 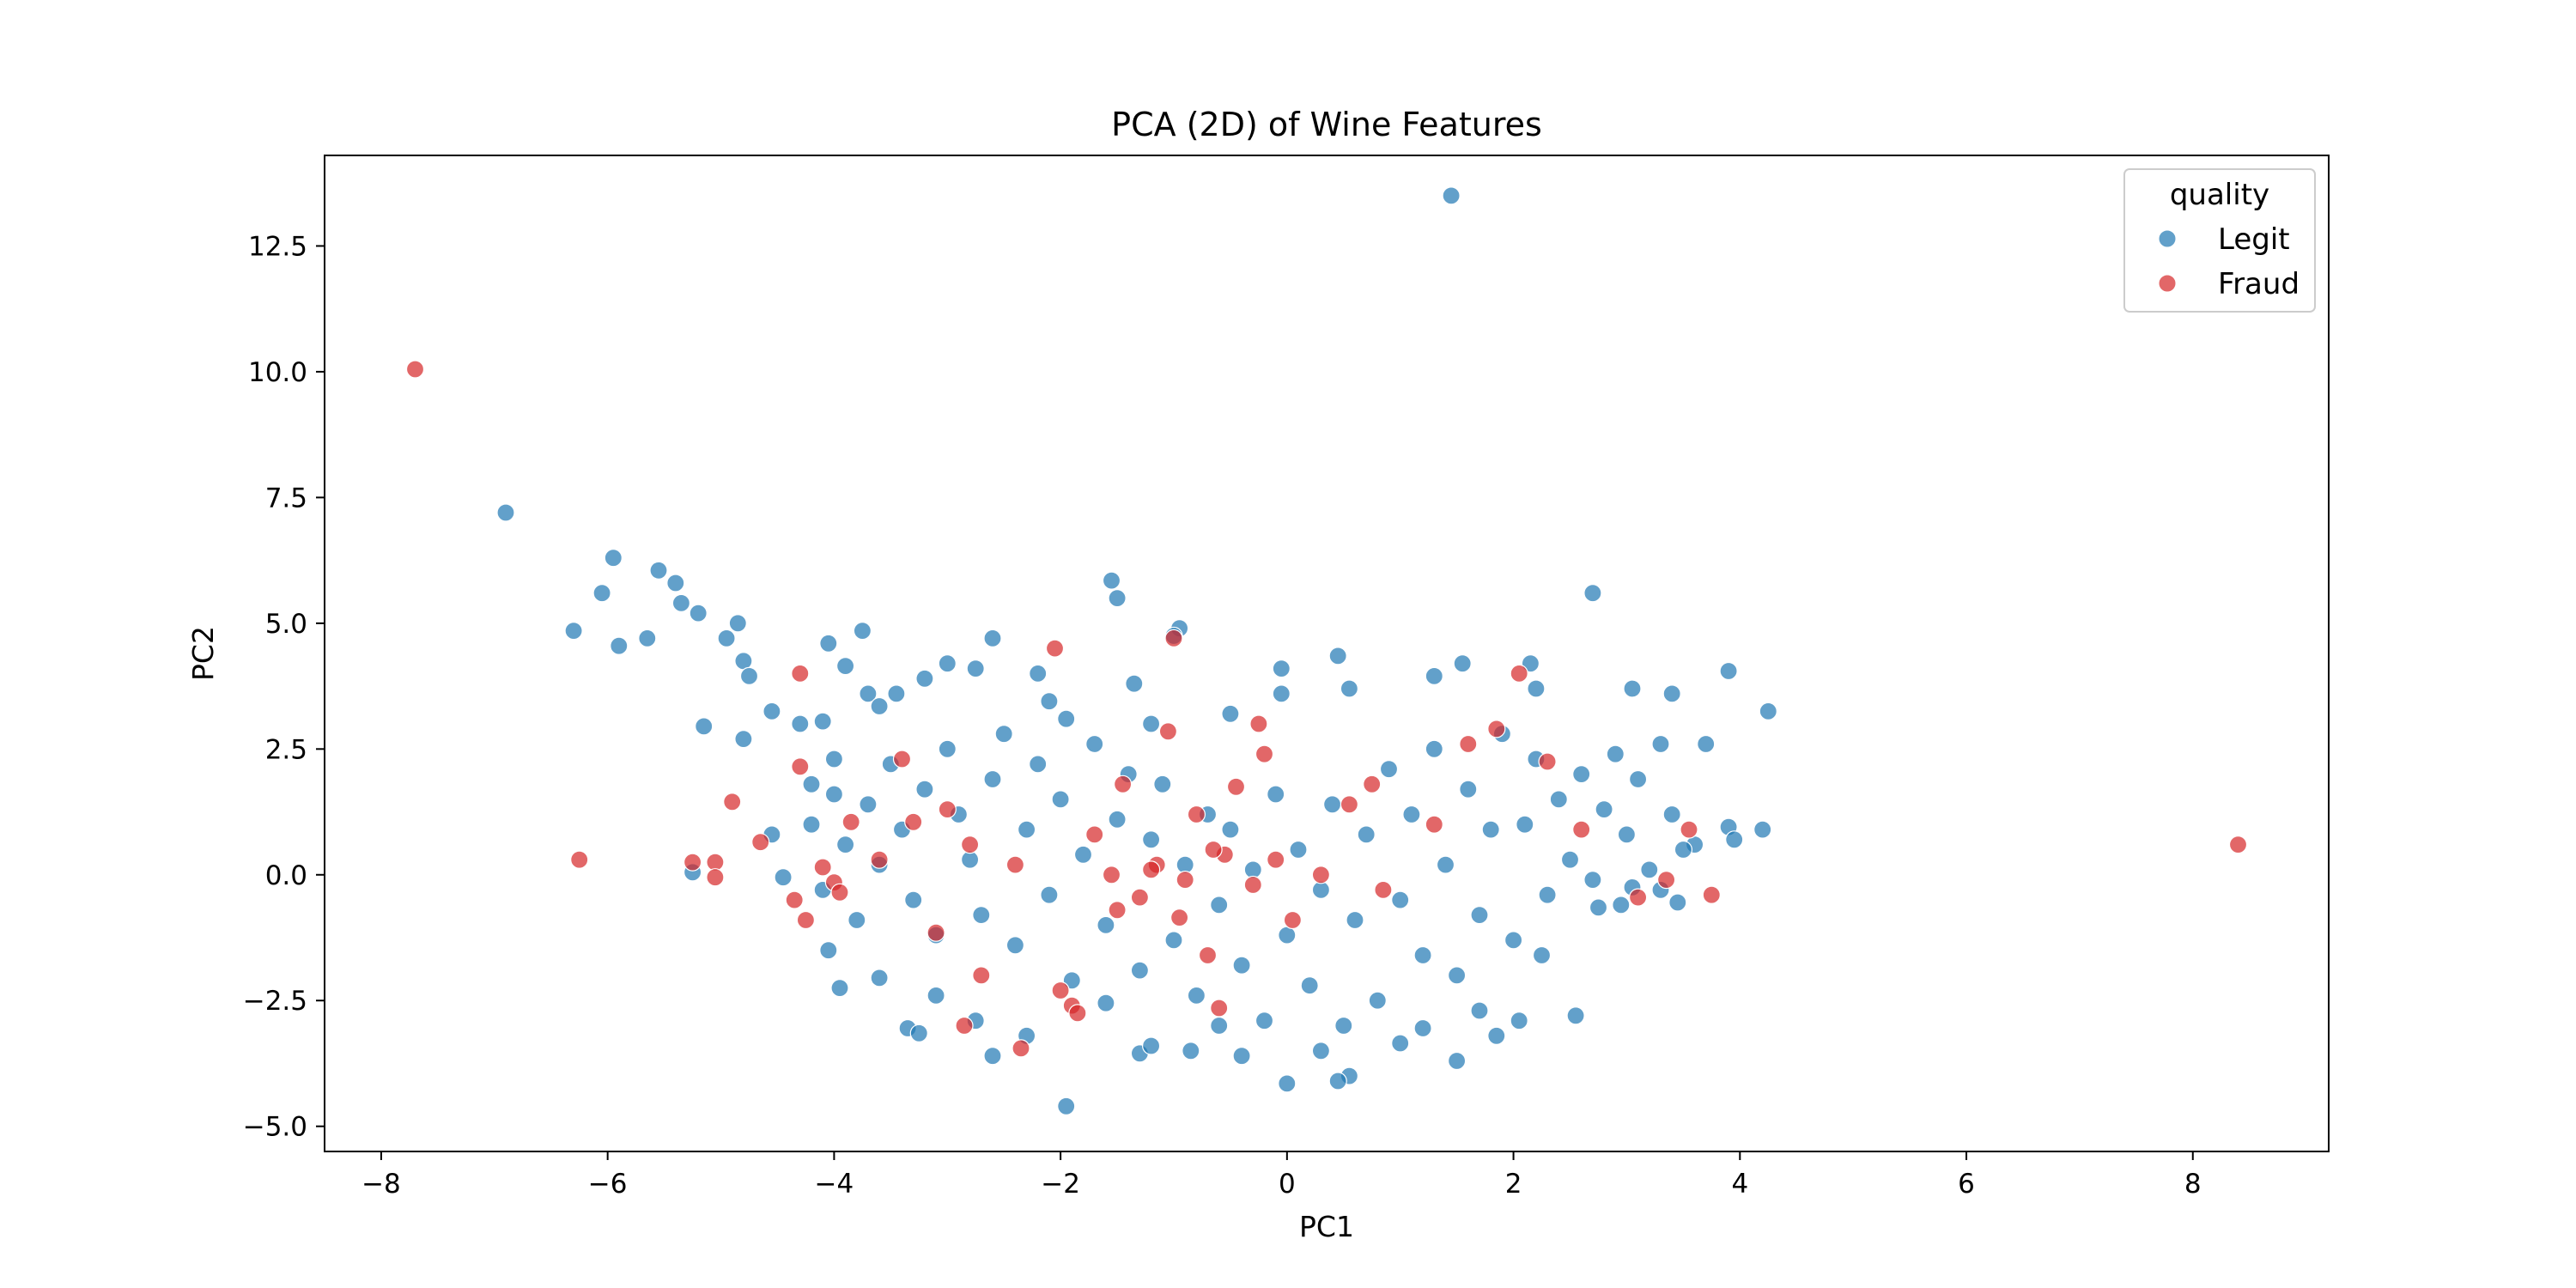 I want to click on legend-label-fraud: Fraud, so click(x=2259, y=284).